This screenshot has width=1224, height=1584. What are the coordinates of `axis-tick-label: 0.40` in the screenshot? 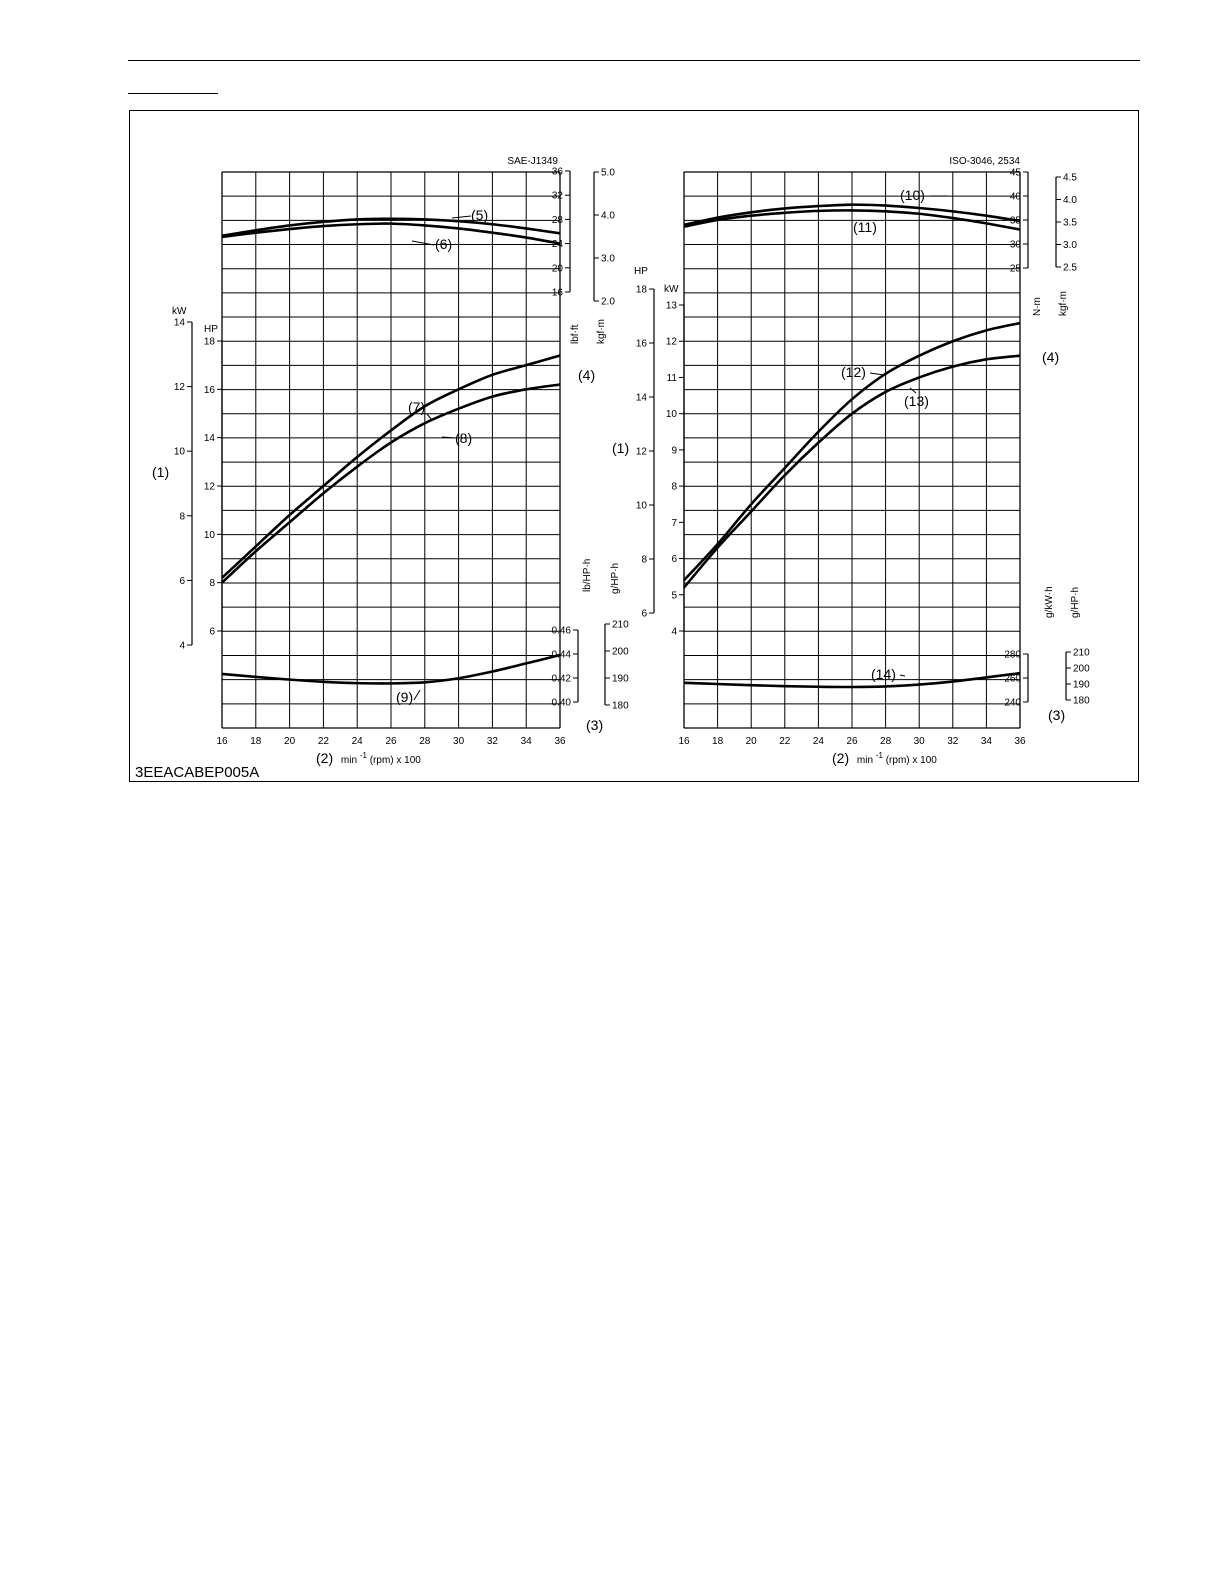 It's located at (562, 703).